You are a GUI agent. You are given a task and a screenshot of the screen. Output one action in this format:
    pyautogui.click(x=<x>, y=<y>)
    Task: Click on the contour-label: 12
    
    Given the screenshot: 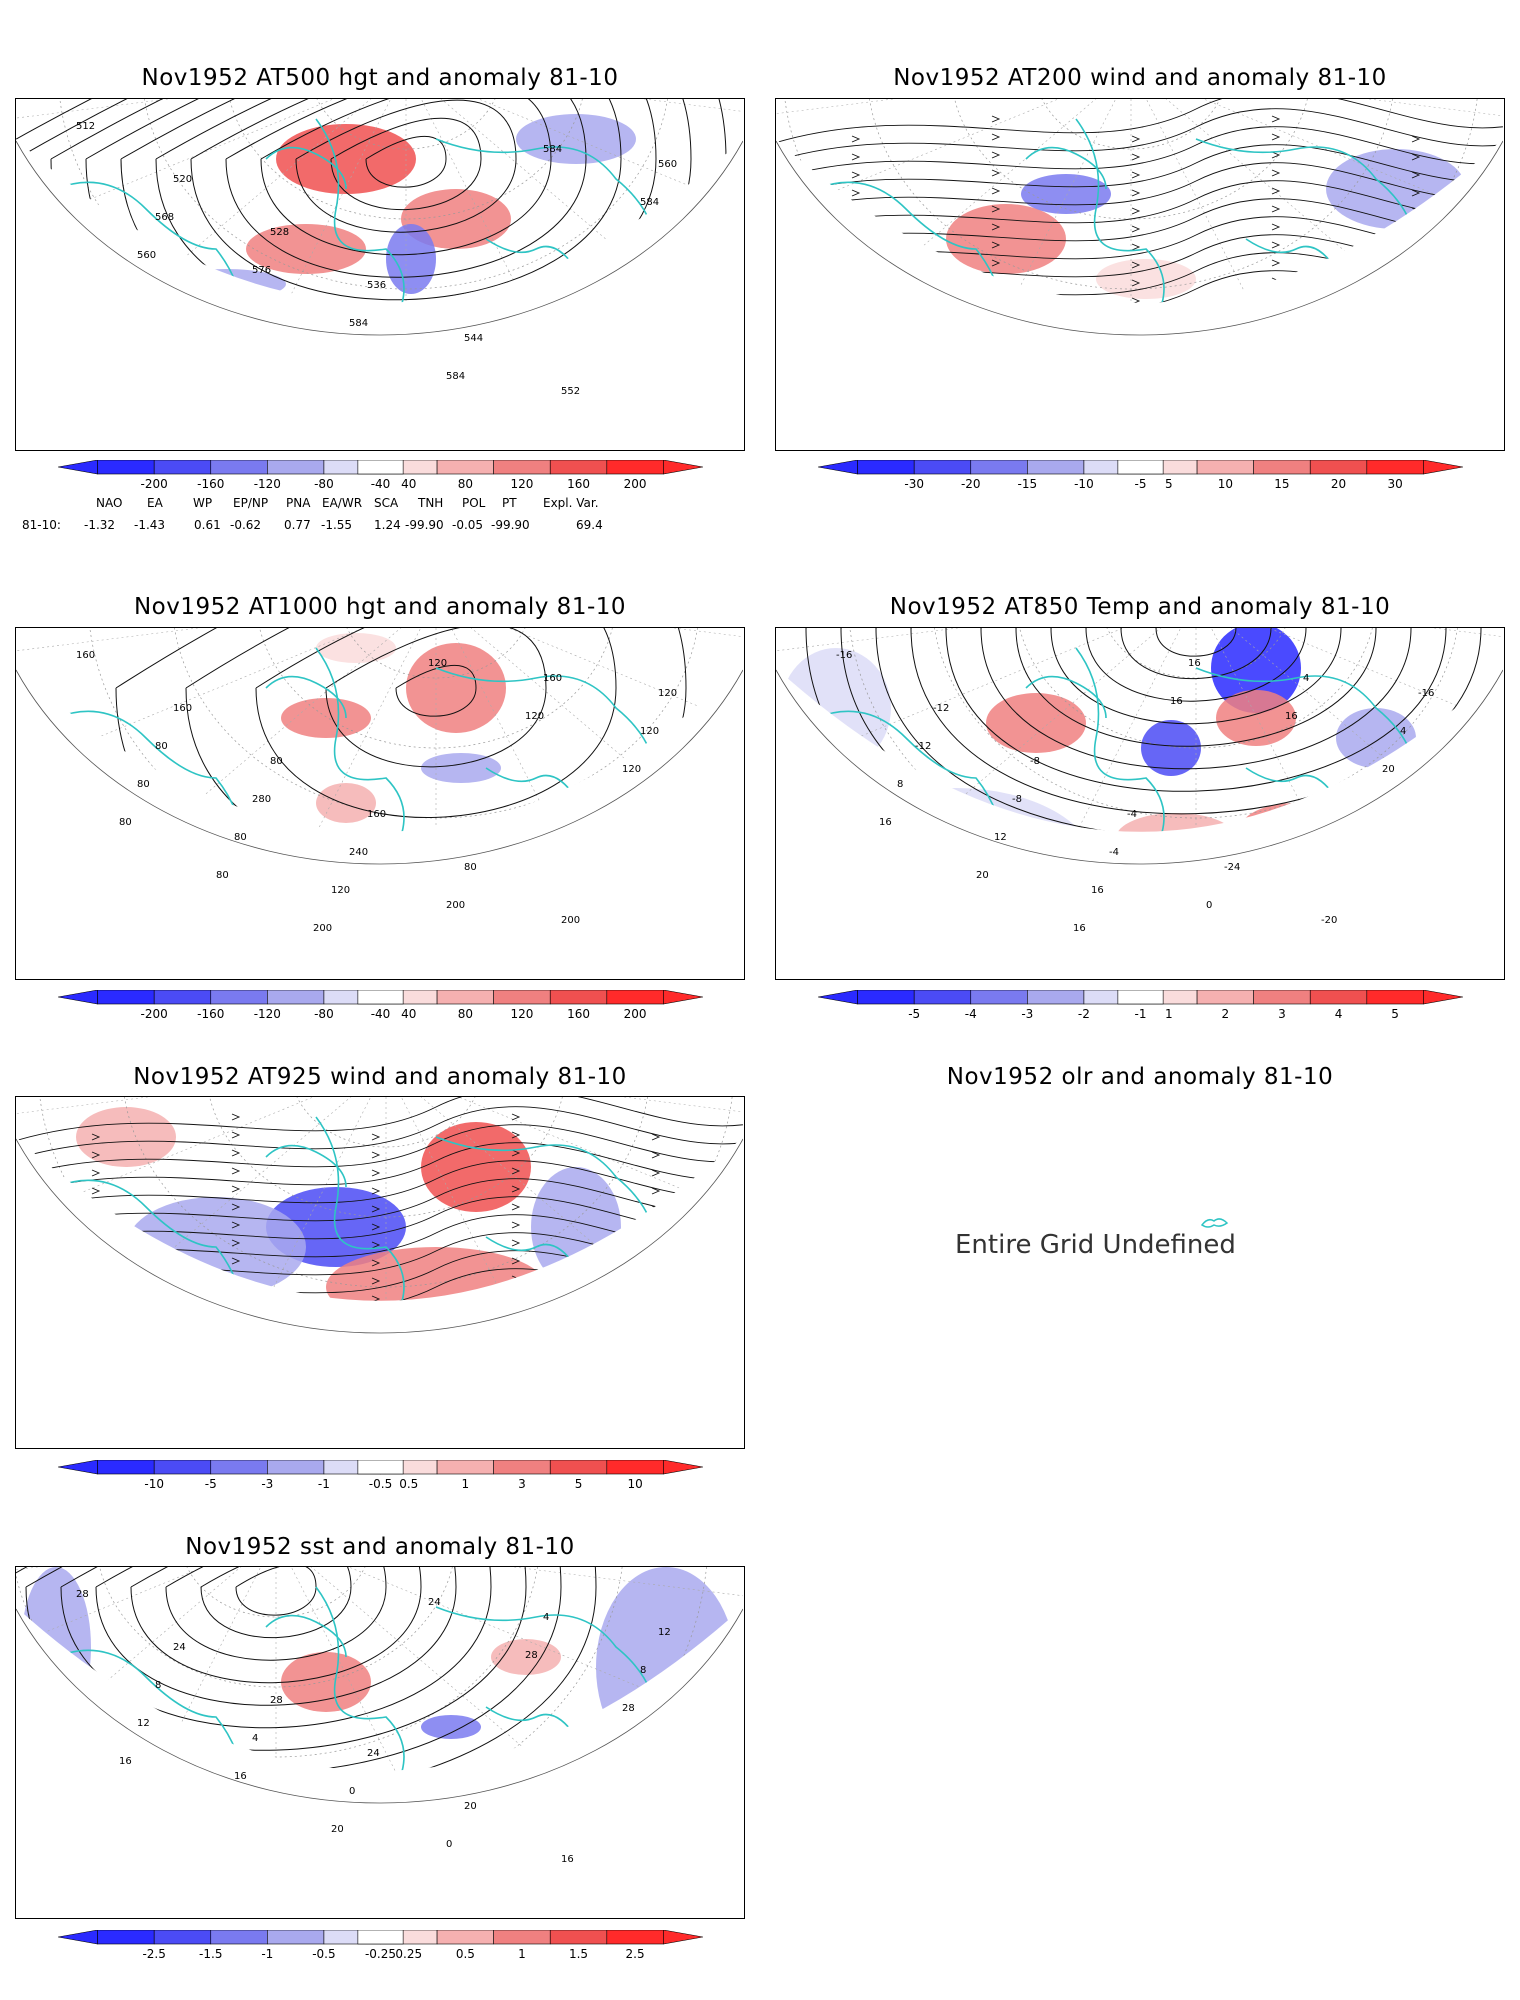 What is the action you would take?
    pyautogui.click(x=143, y=1723)
    